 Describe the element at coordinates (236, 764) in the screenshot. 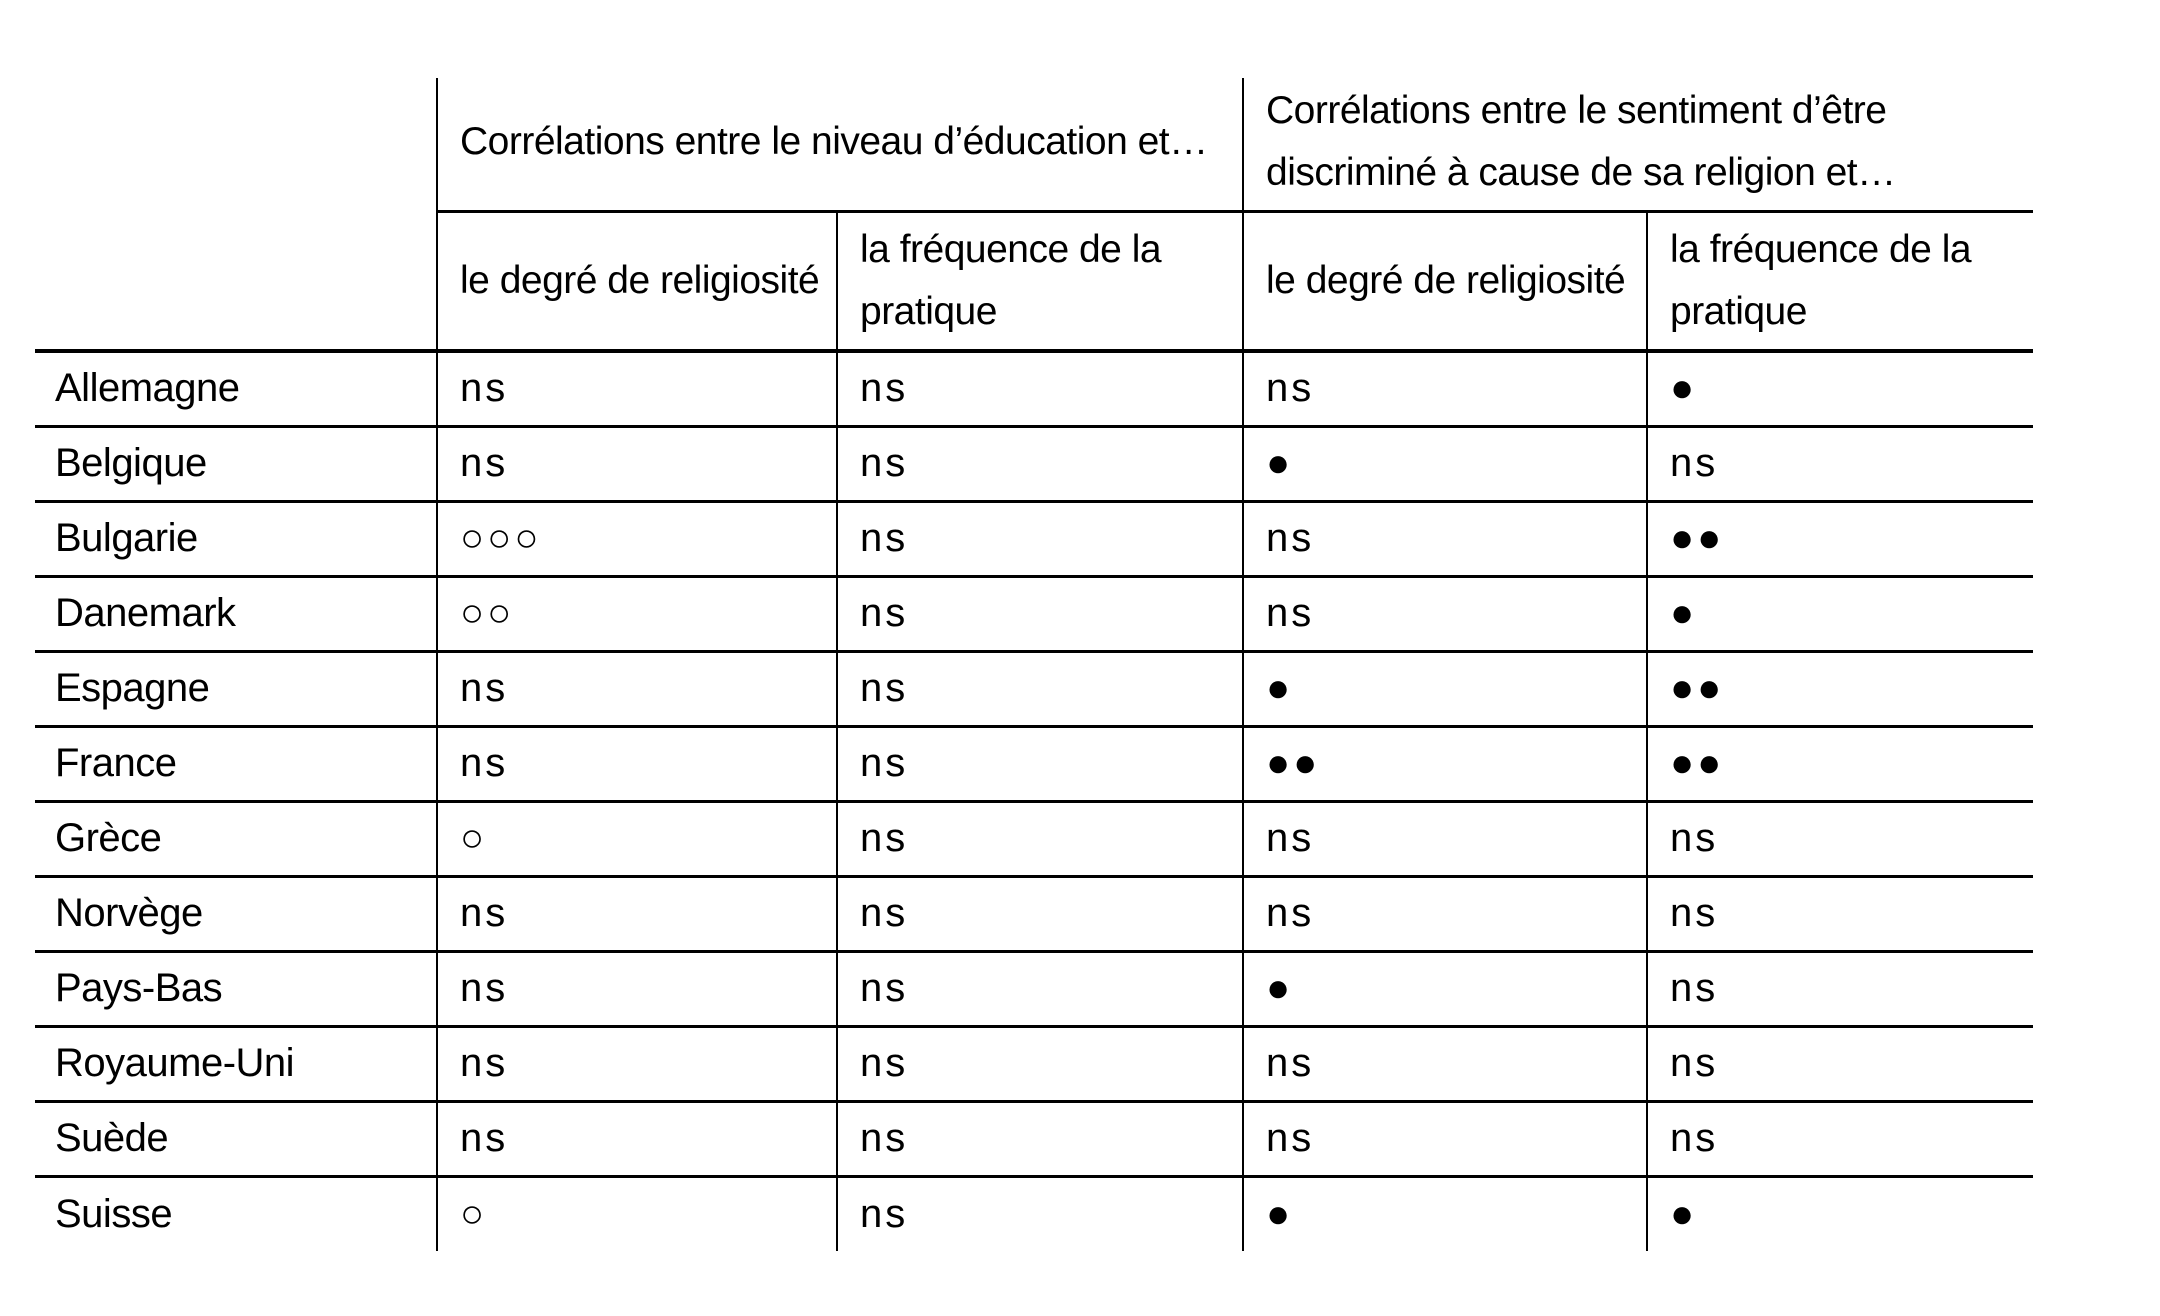

I see `country-cell: France` at that location.